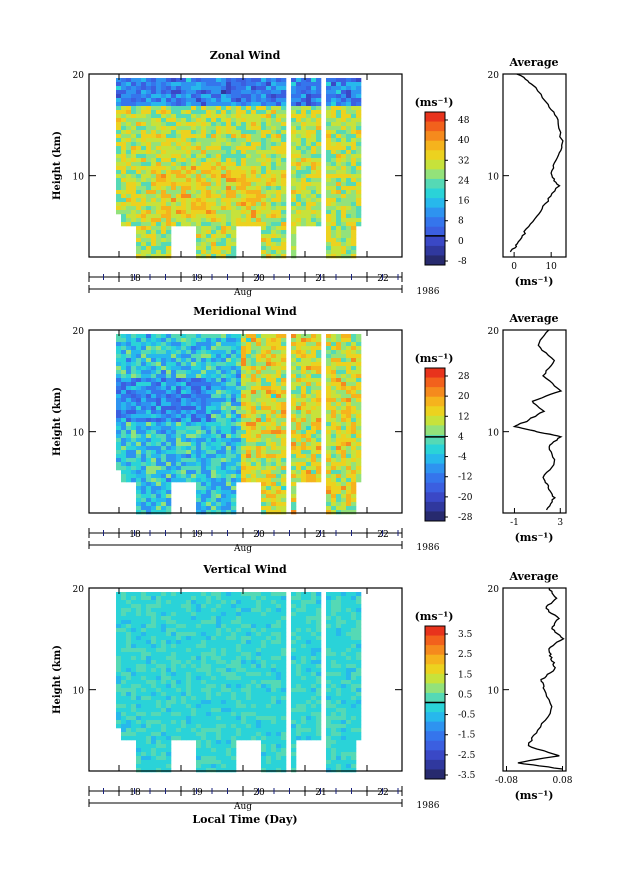 This screenshot has width=618, height=876. I want to click on colorbar-tick-label: 12, so click(463, 417).